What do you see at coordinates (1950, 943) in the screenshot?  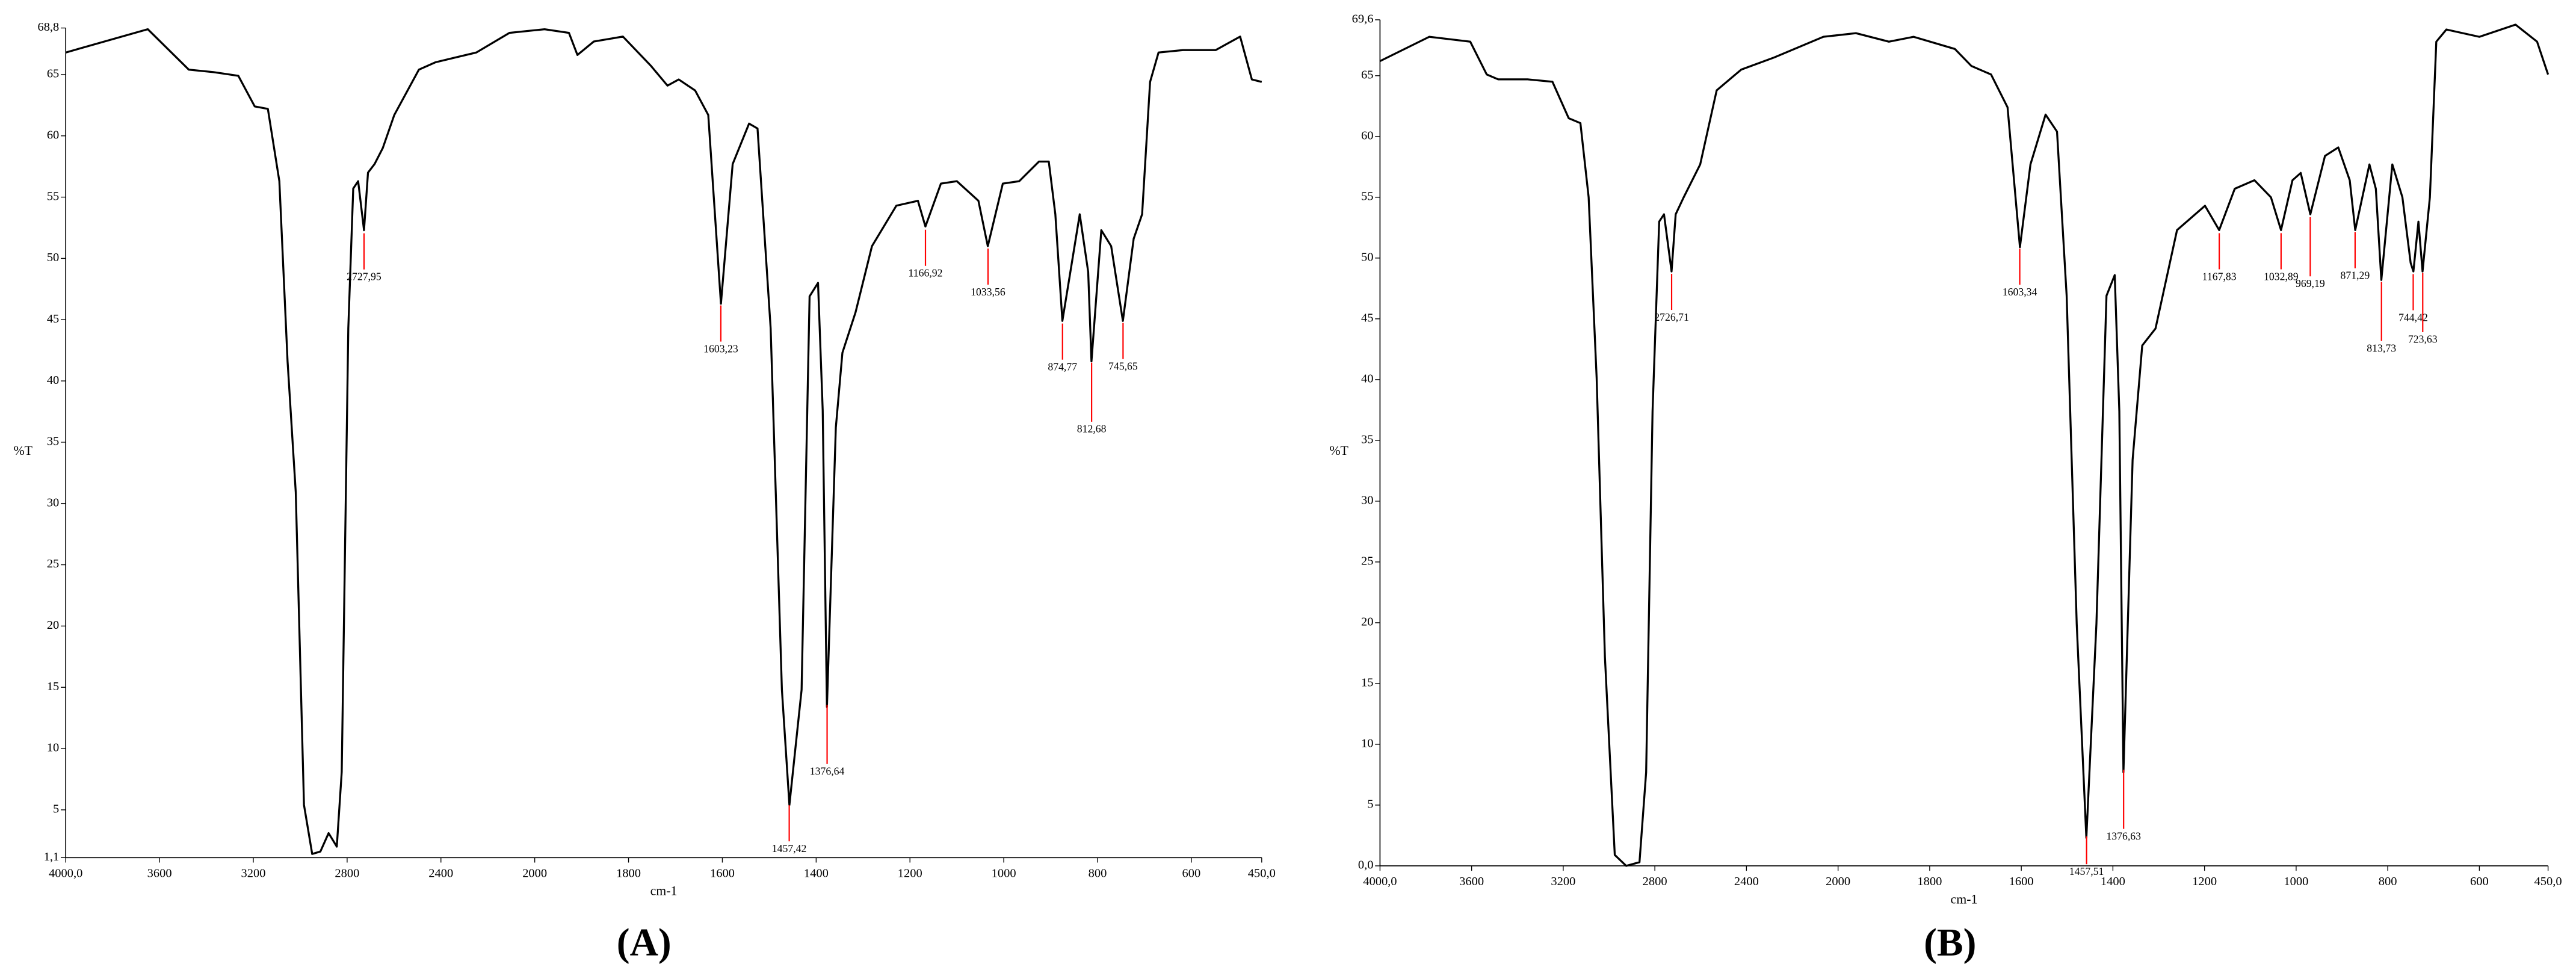 I see `panel-label: (B)` at bounding box center [1950, 943].